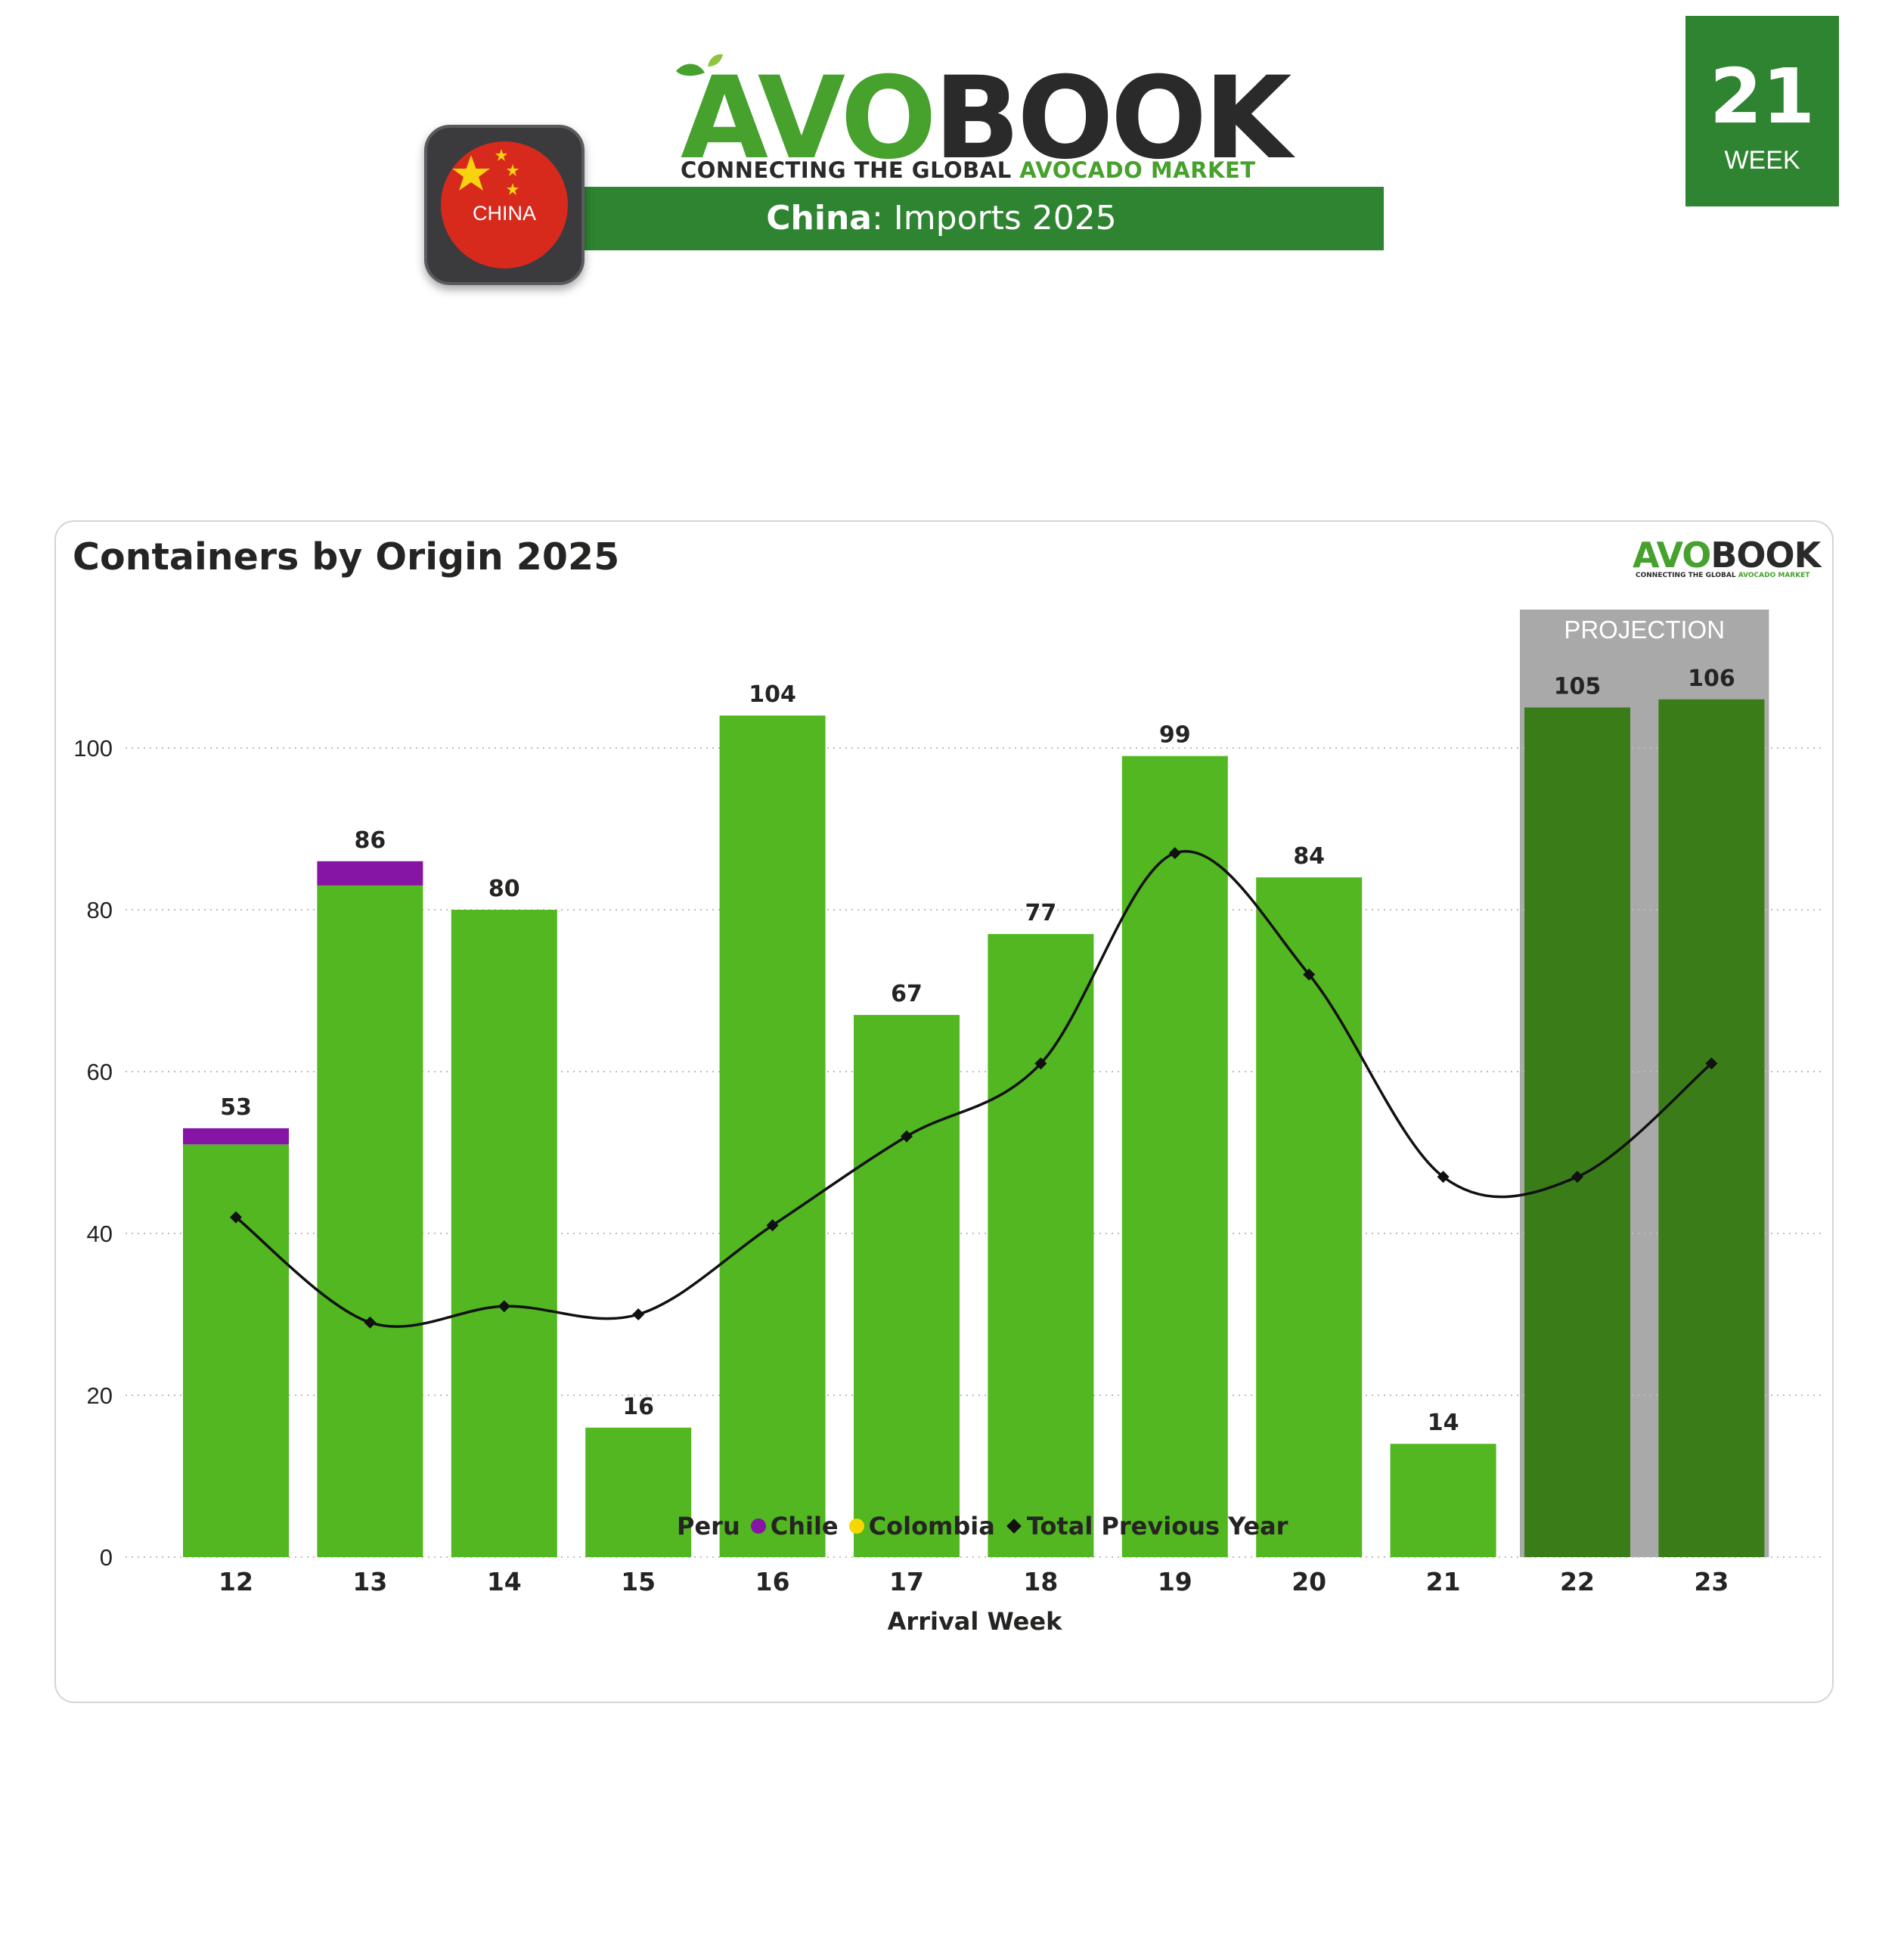 This screenshot has height=1936, width=1904. I want to click on x-axis-label: Arrival Week, so click(975, 1622).